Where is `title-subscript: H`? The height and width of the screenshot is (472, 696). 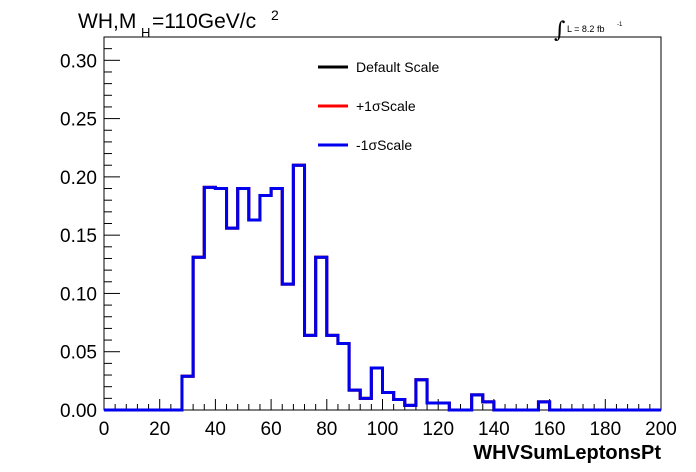 title-subscript: H is located at coordinates (145, 32).